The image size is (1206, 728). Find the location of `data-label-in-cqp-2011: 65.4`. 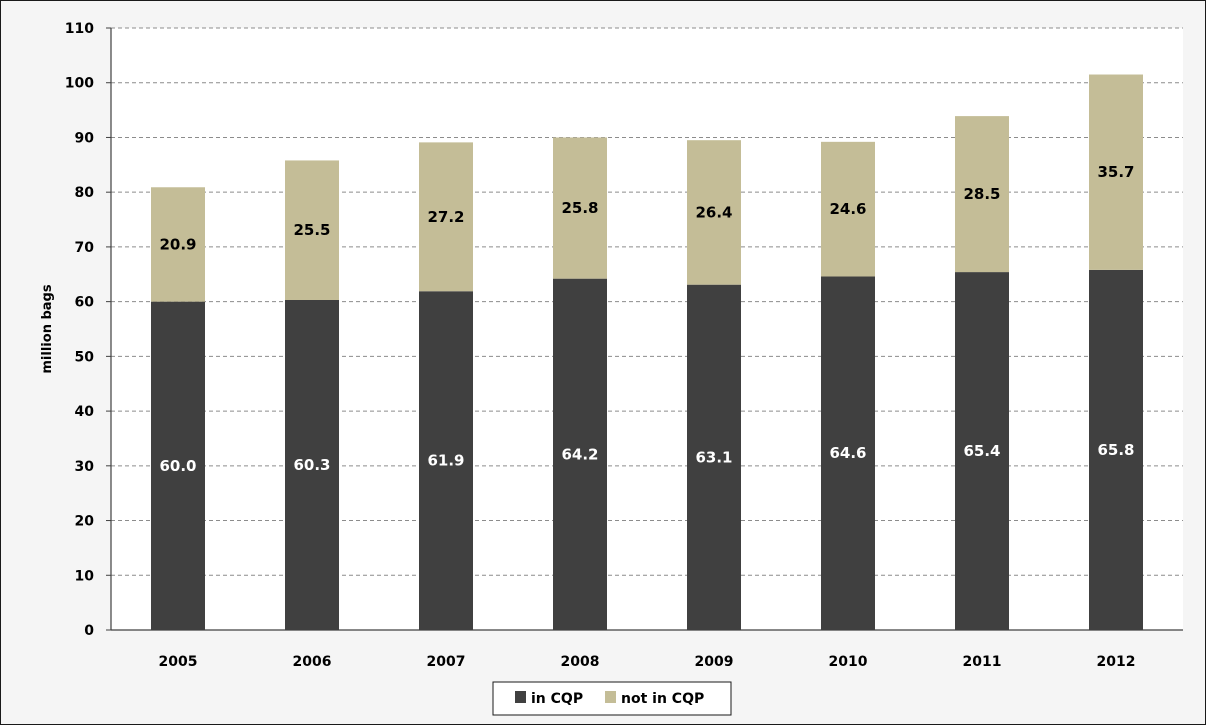

data-label-in-cqp-2011: 65.4 is located at coordinates (981, 451).